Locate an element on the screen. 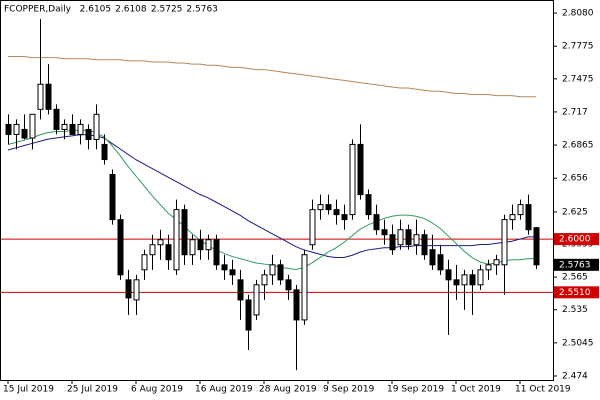  level-label: 2.5510 is located at coordinates (575, 293).